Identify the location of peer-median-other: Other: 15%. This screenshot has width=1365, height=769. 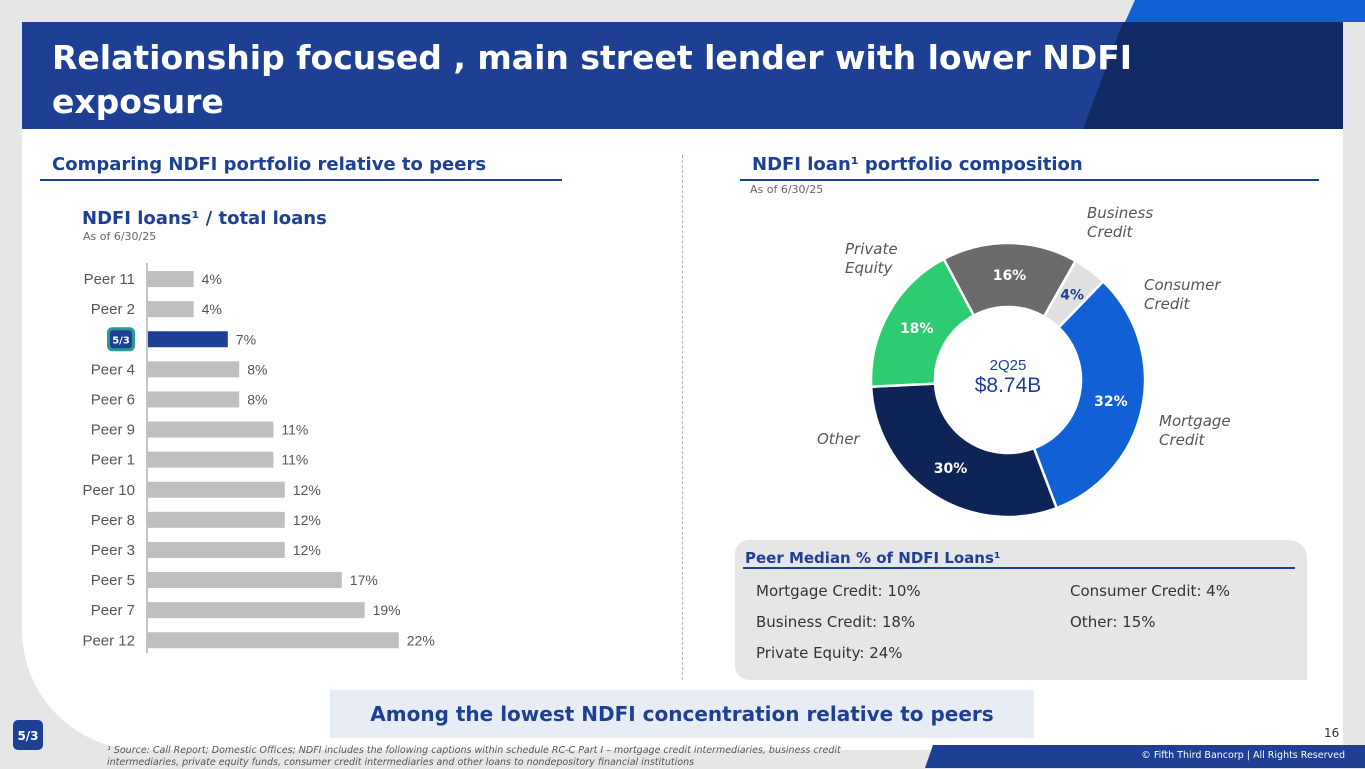
(1113, 622).